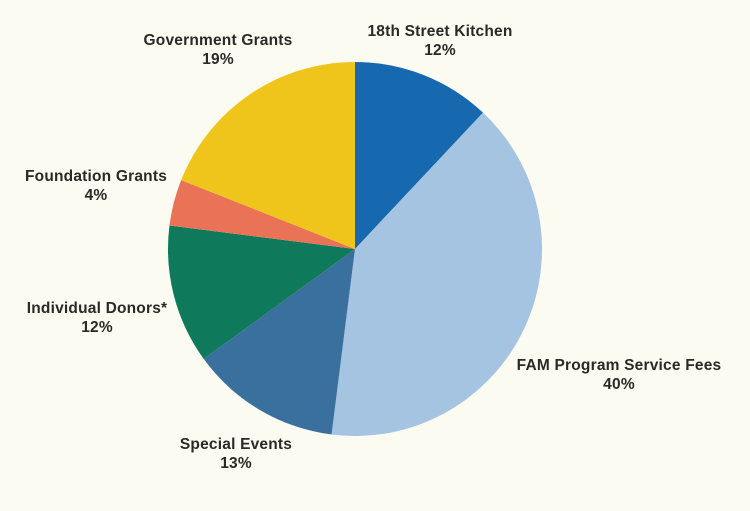 Image resolution: width=750 pixels, height=511 pixels. Describe the element at coordinates (268, 155) in the screenshot. I see `pie-slice-government-grants` at that location.